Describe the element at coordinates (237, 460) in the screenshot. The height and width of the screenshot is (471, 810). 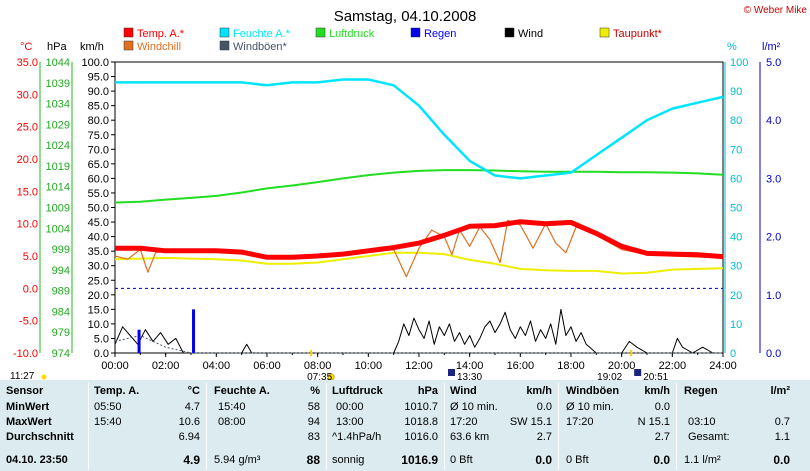
I see `abs-humidity: 5.94 g/m³` at that location.